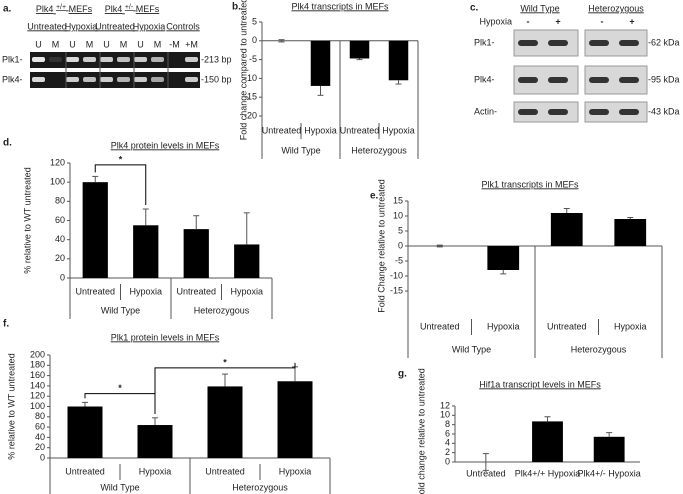  I want to click on size-label: -95 kDa, so click(664, 79).